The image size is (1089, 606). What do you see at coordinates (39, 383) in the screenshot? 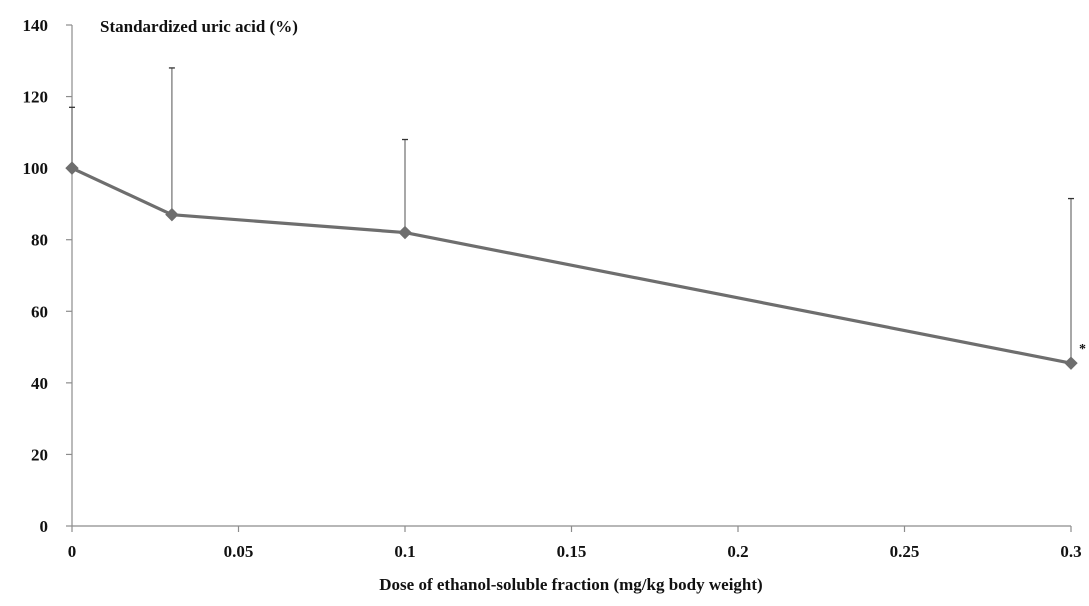
I see `y-tick-label: 40` at bounding box center [39, 383].